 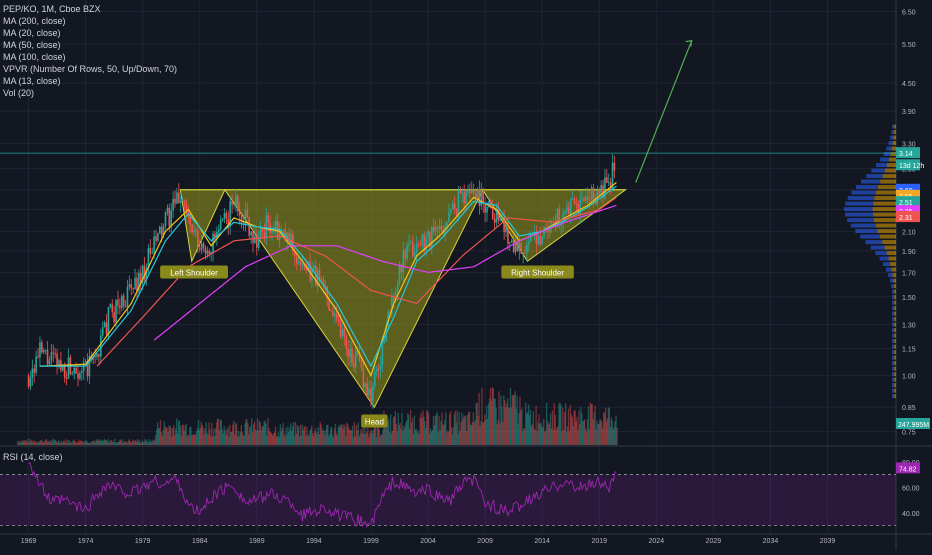 What do you see at coordinates (52, 9) in the screenshot?
I see `chart-title: PEP/KO, 1M, Cboe BZX` at bounding box center [52, 9].